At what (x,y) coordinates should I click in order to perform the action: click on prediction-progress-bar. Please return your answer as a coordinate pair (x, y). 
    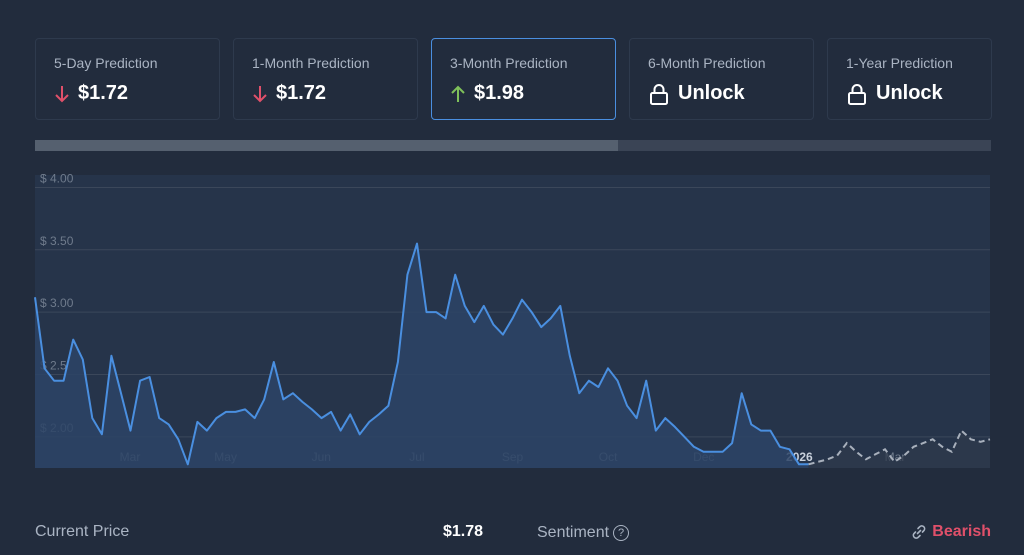
    Looking at the image, I should click on (513, 145).